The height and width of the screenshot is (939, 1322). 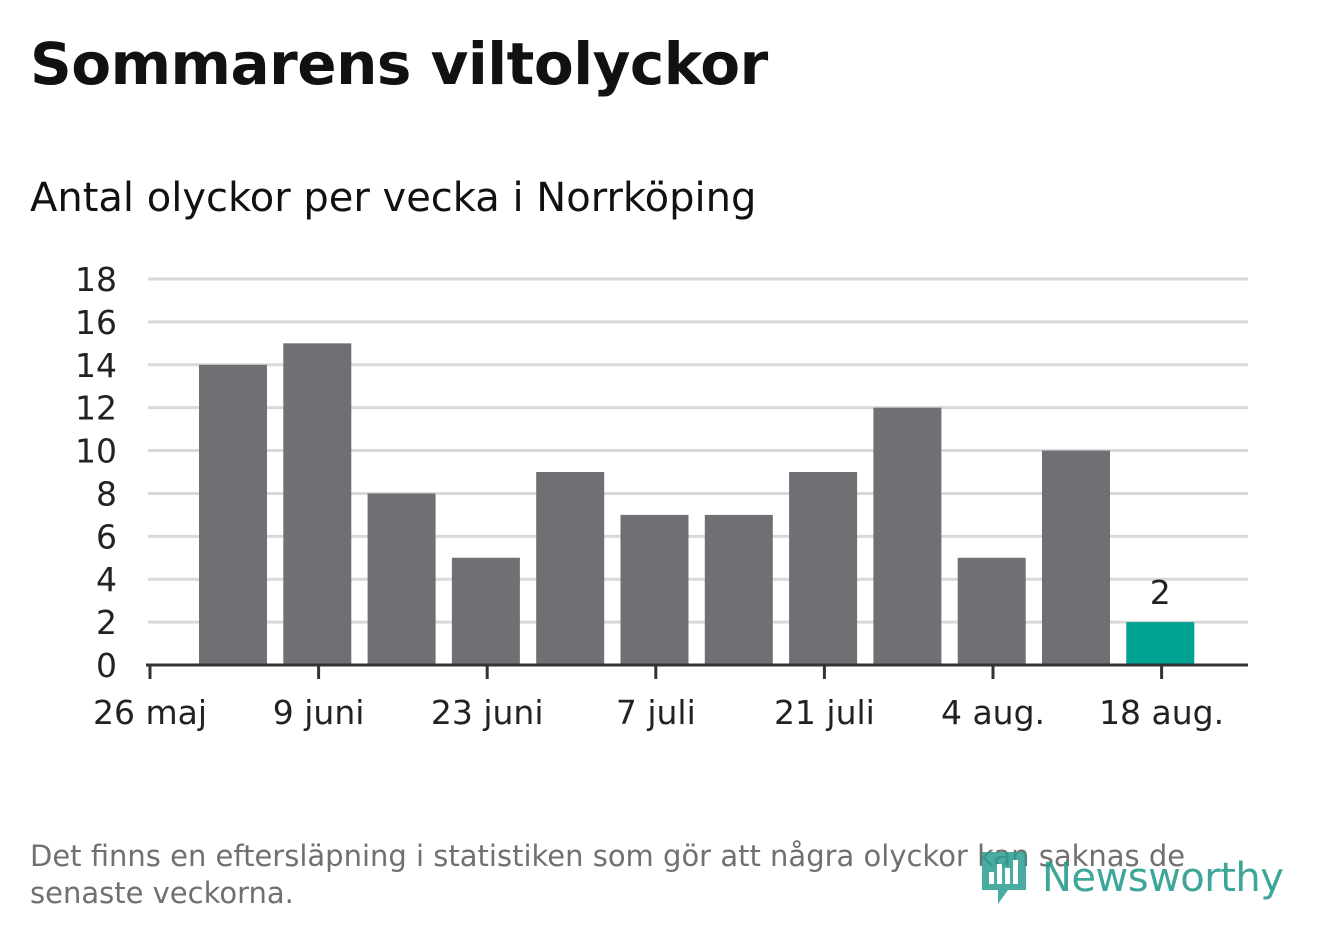 I want to click on x-axis, so click(x=697, y=671).